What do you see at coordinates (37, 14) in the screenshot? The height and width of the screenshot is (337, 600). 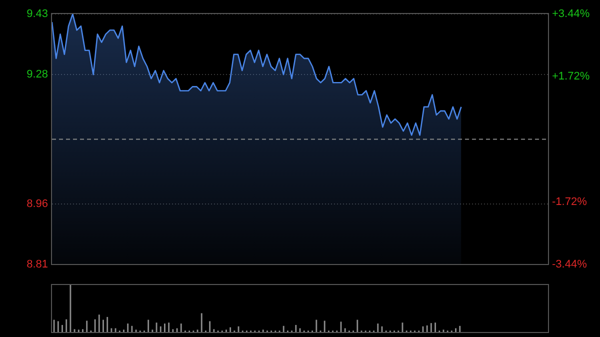 I see `y-tick-label: 9.43` at bounding box center [37, 14].